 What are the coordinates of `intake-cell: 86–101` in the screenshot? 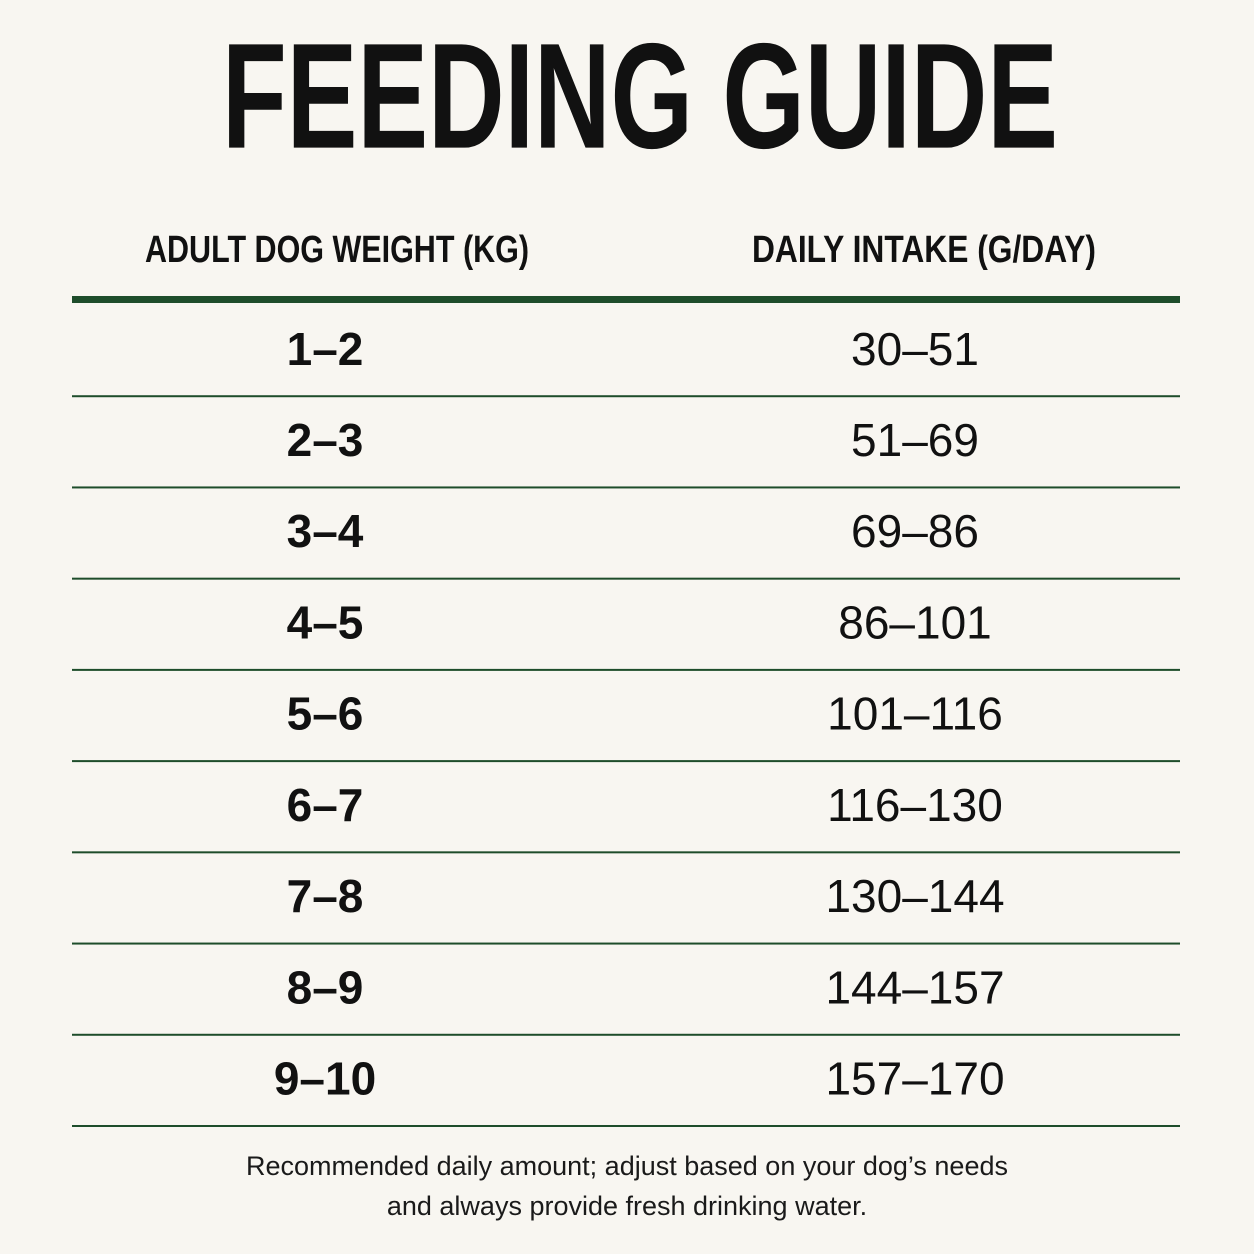 It's located at (915, 622).